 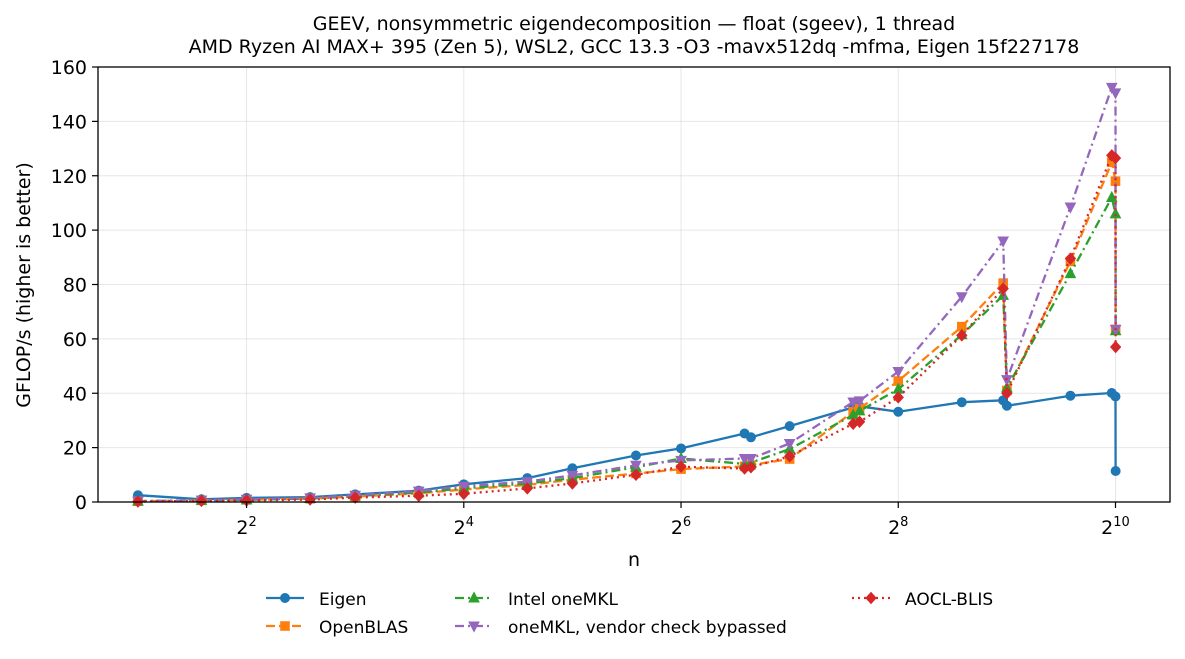 What do you see at coordinates (69, 177) in the screenshot?
I see `y-tick-label: 120` at bounding box center [69, 177].